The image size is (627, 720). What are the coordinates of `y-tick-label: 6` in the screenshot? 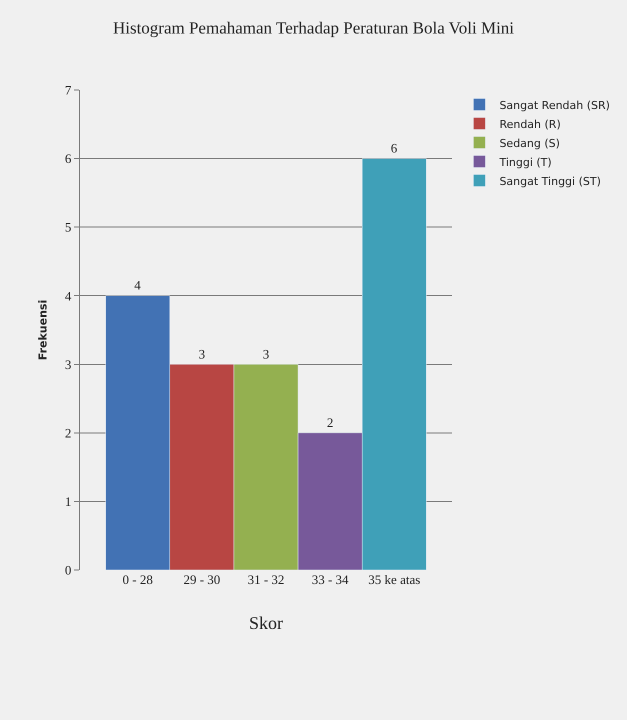 It's located at (68, 158).